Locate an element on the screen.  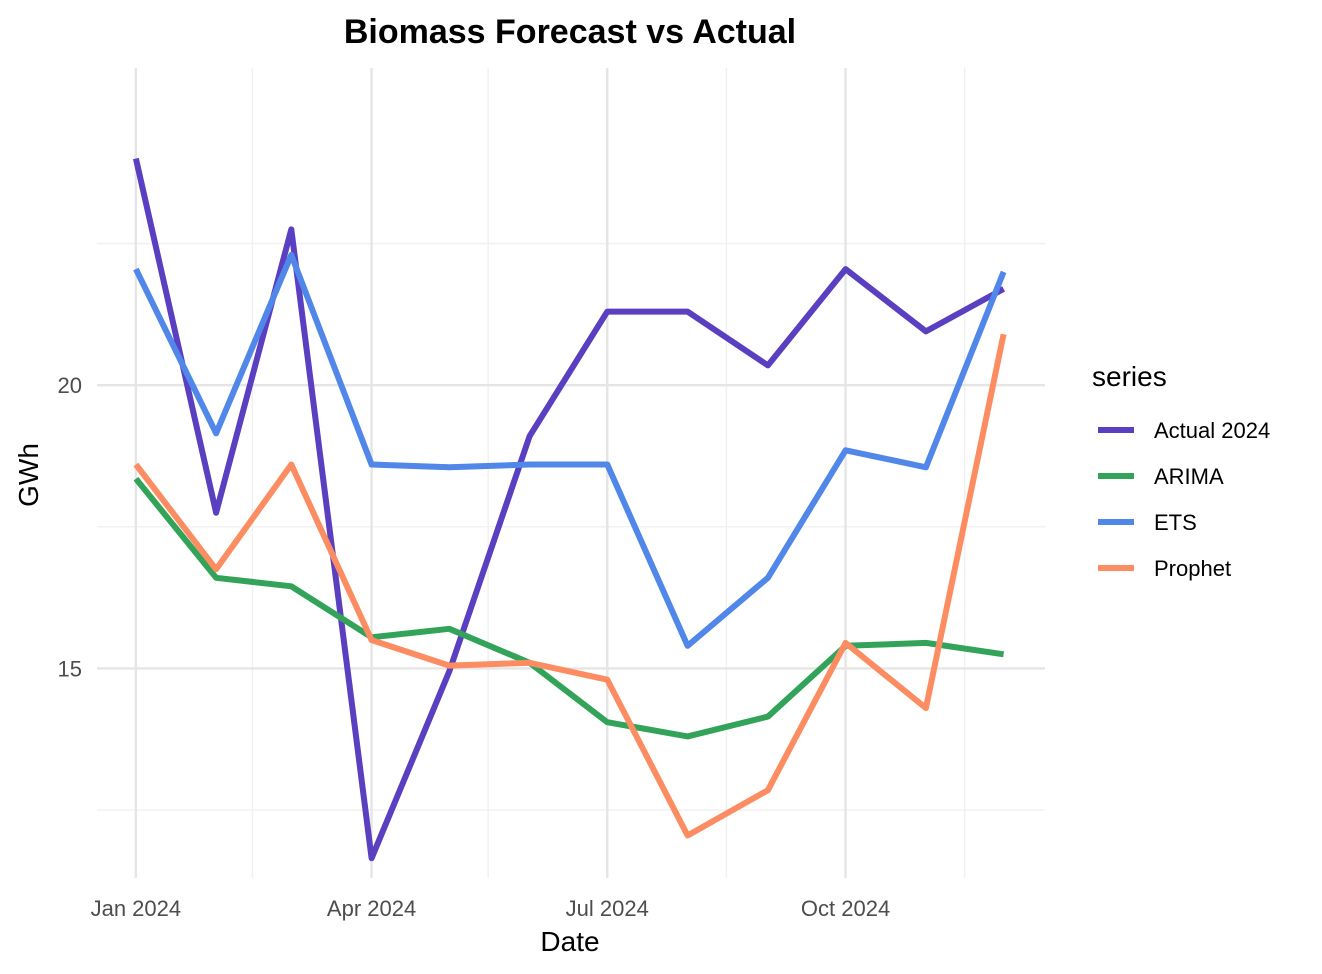
x-tick-label: Jul 2024 is located at coordinates (607, 908).